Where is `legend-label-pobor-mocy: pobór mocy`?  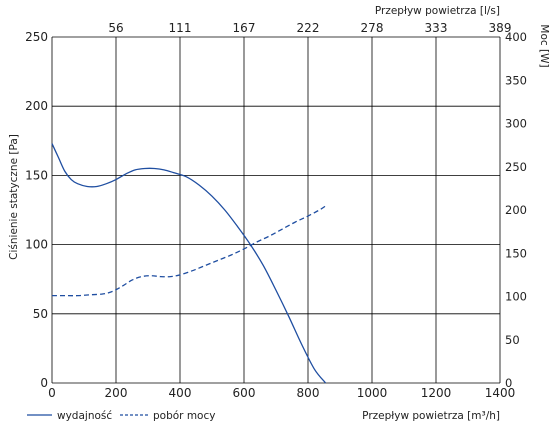 legend-label-pobor-mocy: pobór mocy is located at coordinates (184, 416).